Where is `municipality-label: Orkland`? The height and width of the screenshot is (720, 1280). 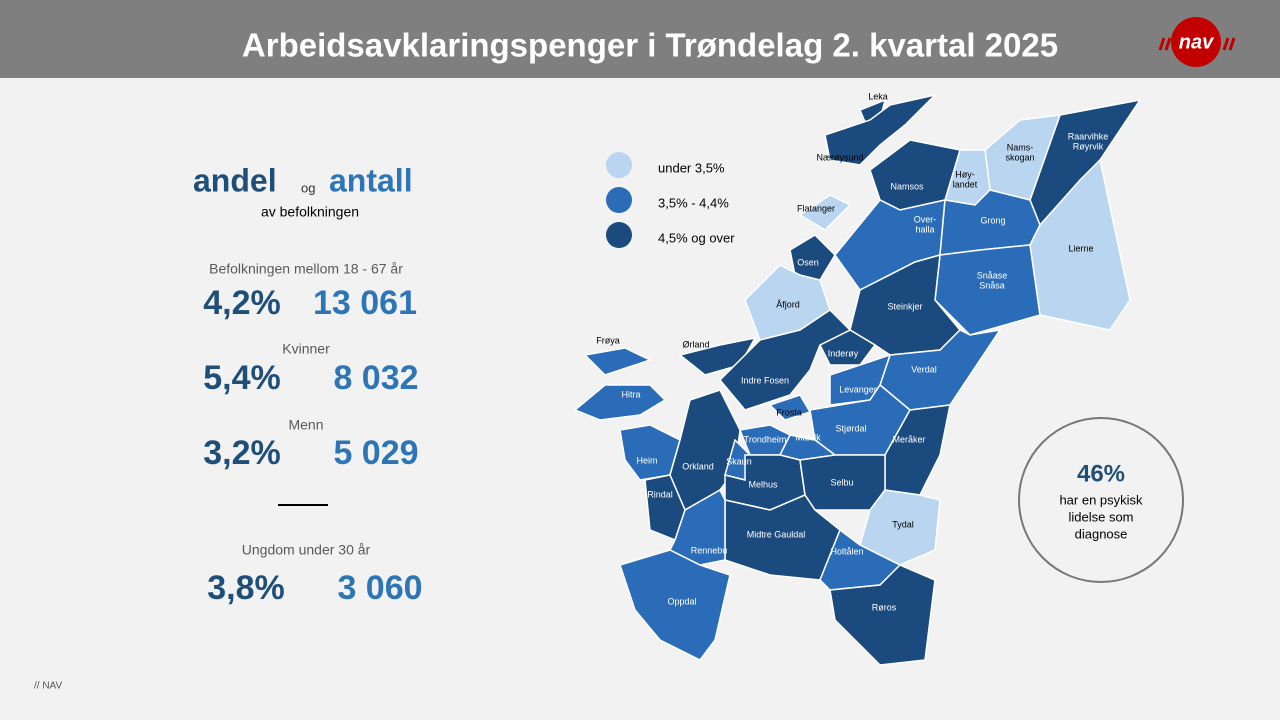 municipality-label: Orkland is located at coordinates (698, 466).